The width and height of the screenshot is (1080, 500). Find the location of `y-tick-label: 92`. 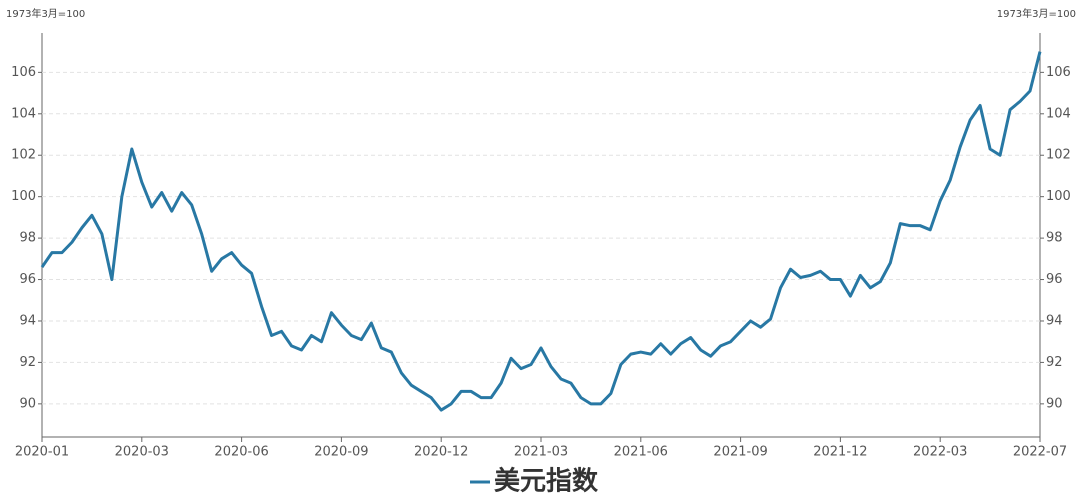

y-tick-label: 92 is located at coordinates (27, 362).